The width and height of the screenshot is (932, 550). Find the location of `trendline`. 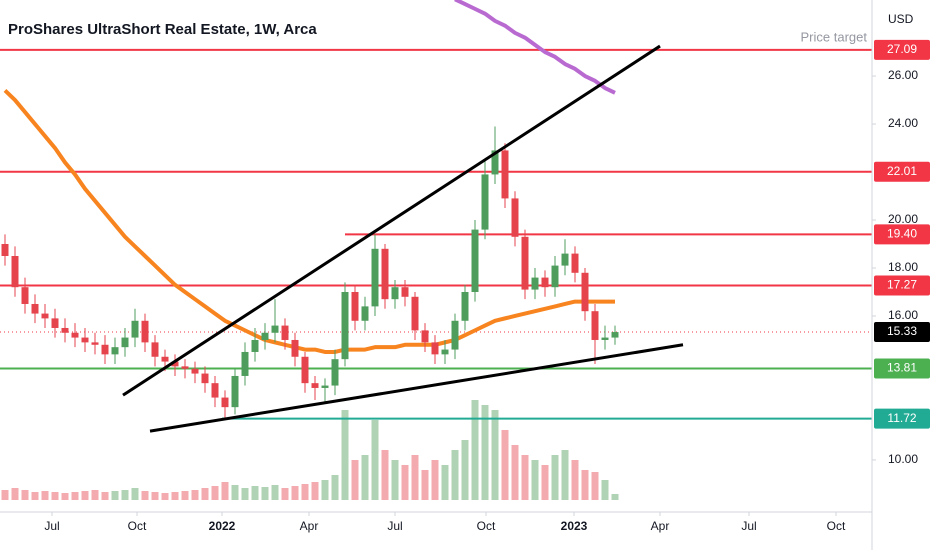

trendline is located at coordinates (416, 388).